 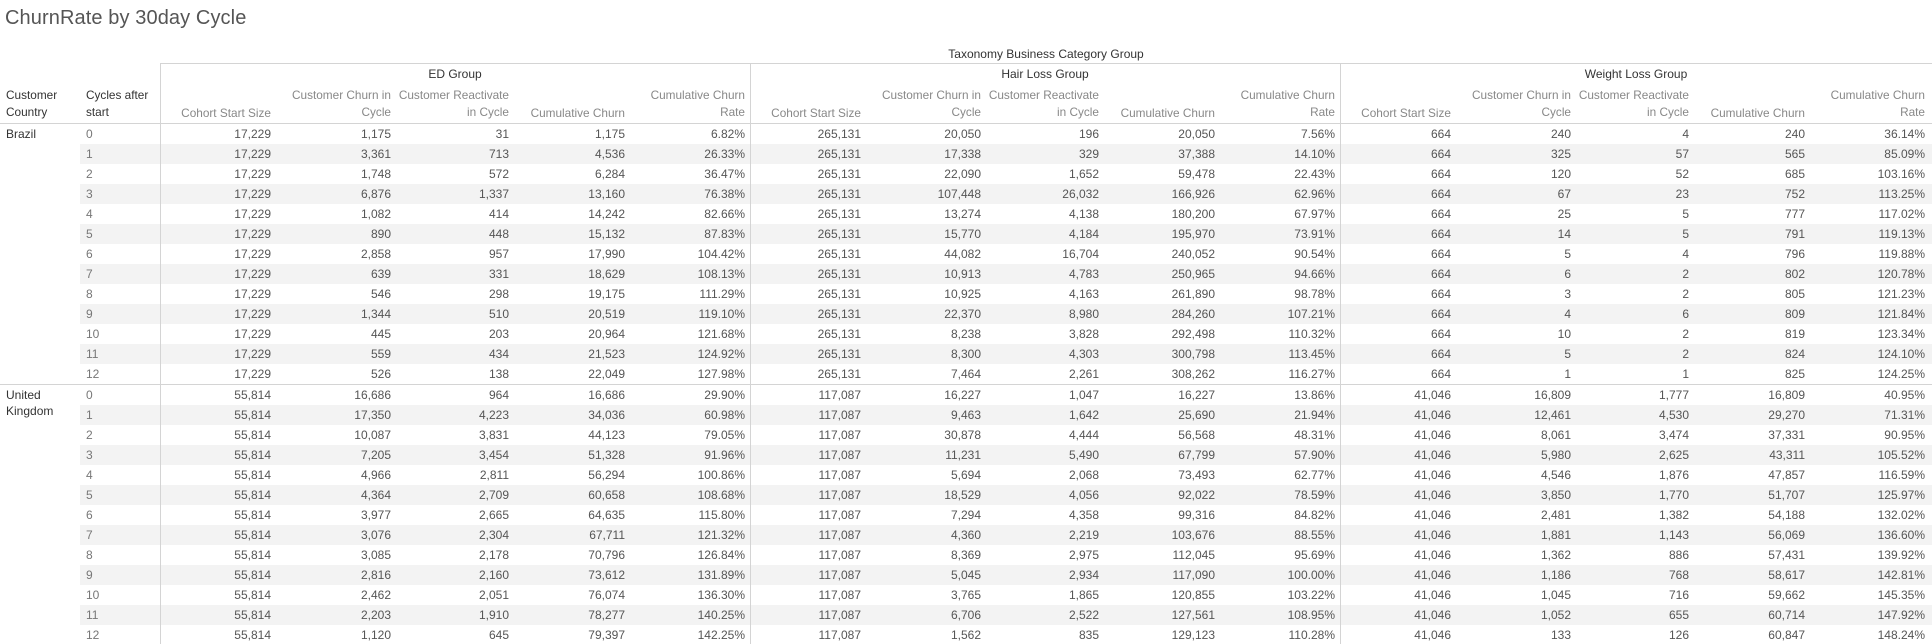 I want to click on cycle-cell: 4, so click(x=89, y=214).